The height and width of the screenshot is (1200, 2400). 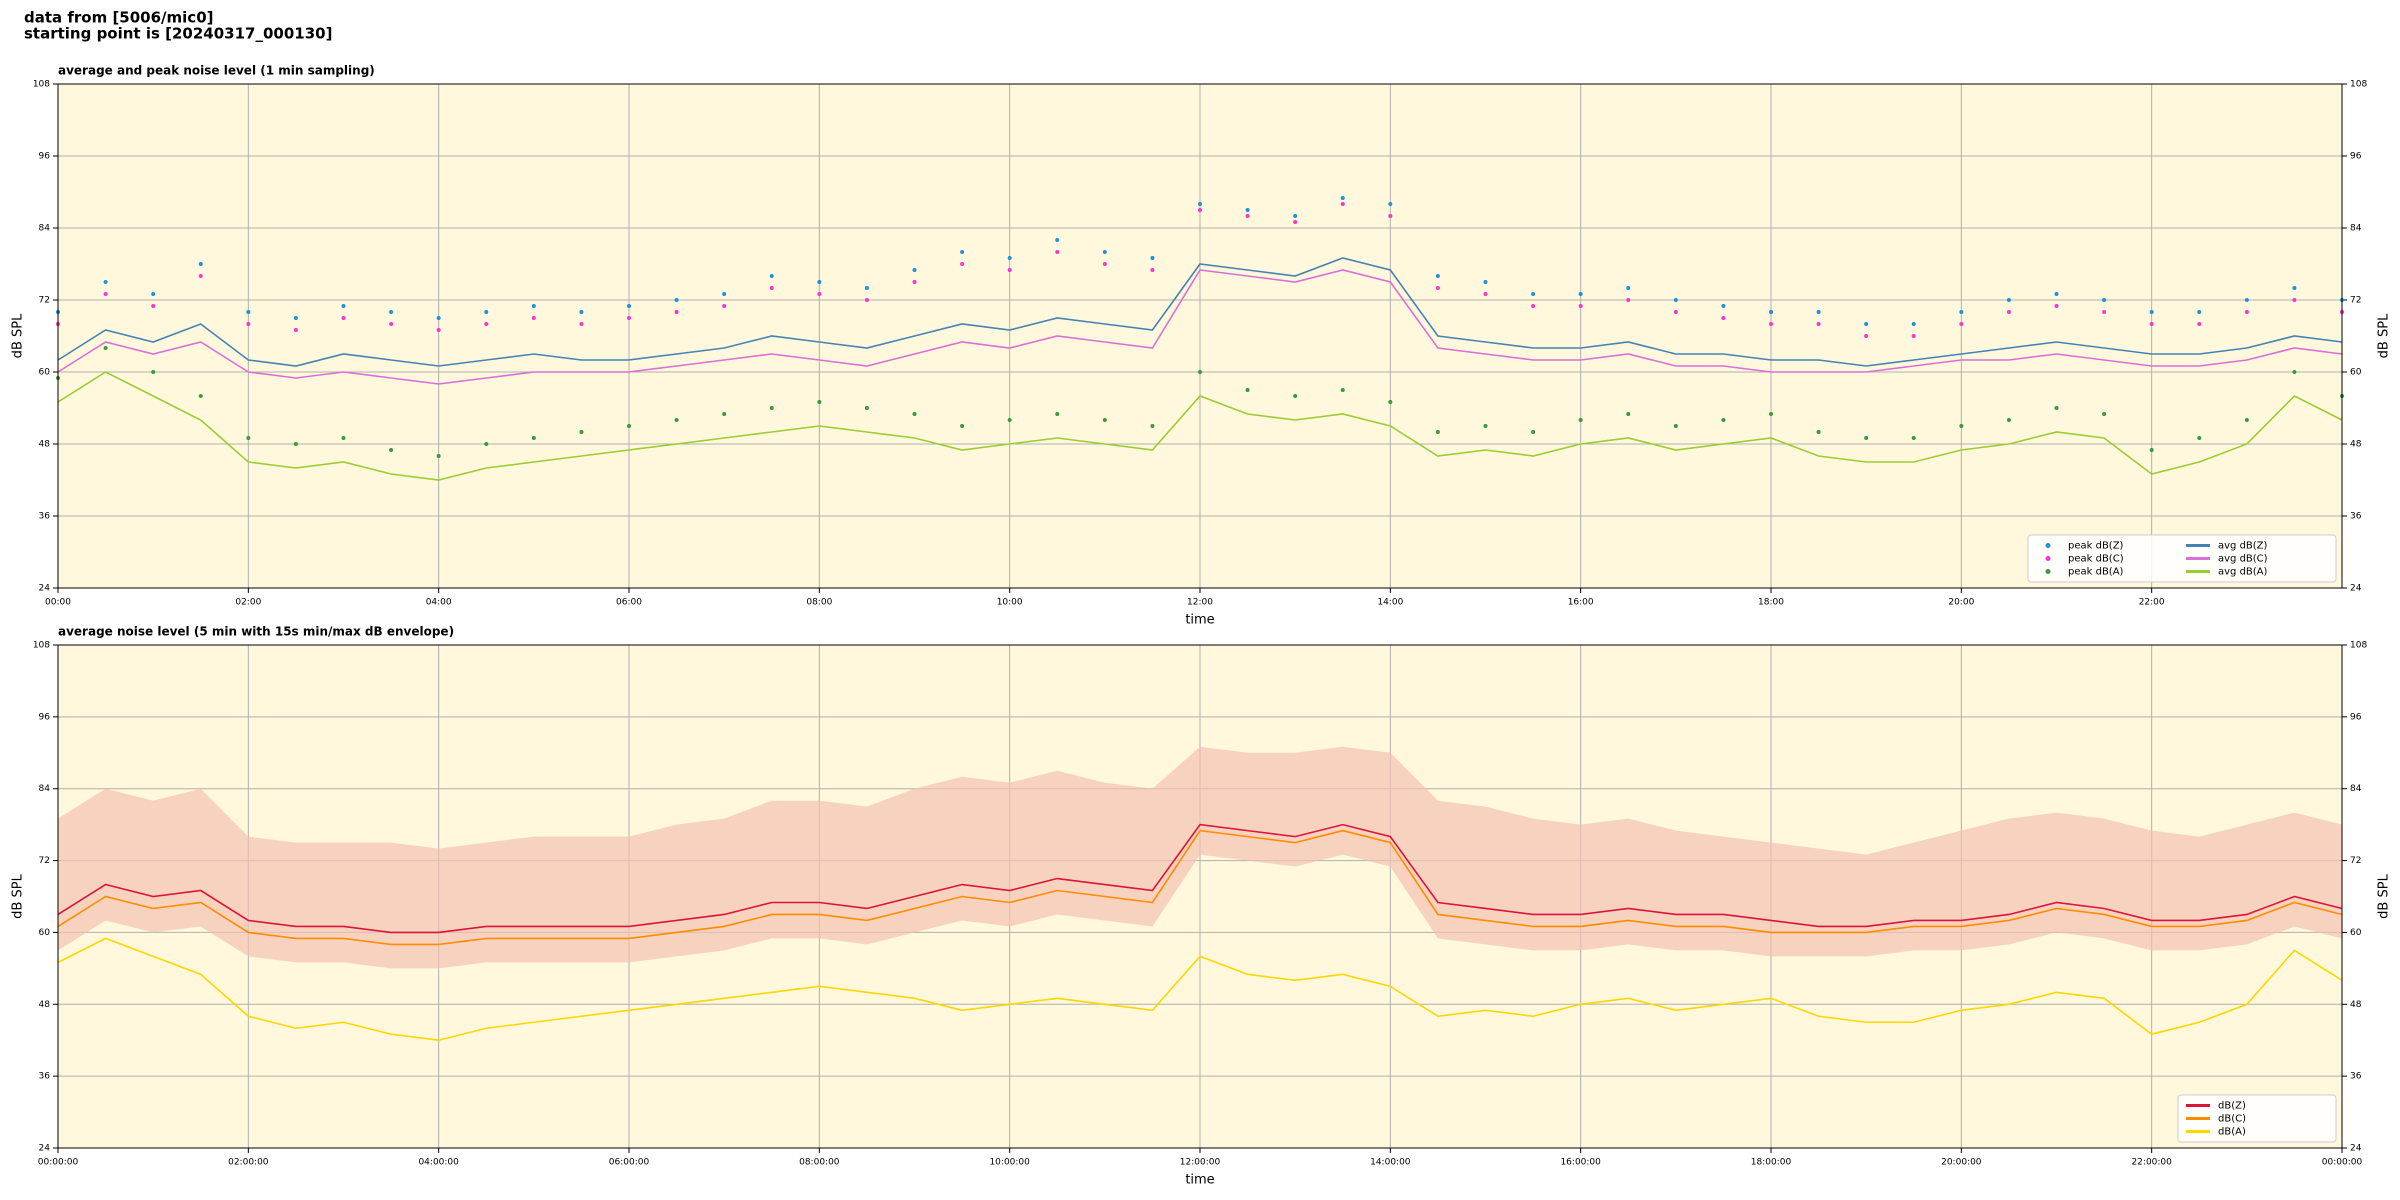 What do you see at coordinates (1961, 1163) in the screenshot?
I see `x-tick-label: 20:00:00` at bounding box center [1961, 1163].